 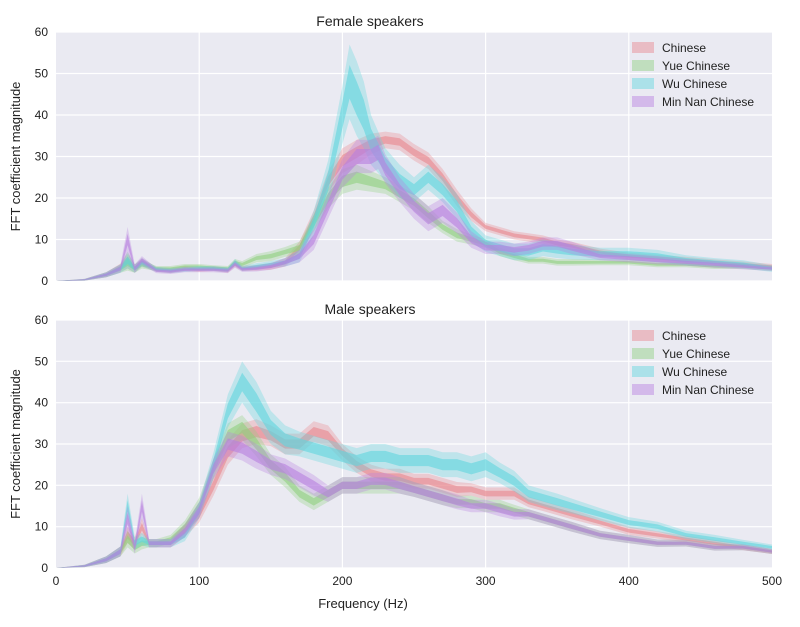 I want to click on chart-title-male: Male speakers, so click(x=369, y=309).